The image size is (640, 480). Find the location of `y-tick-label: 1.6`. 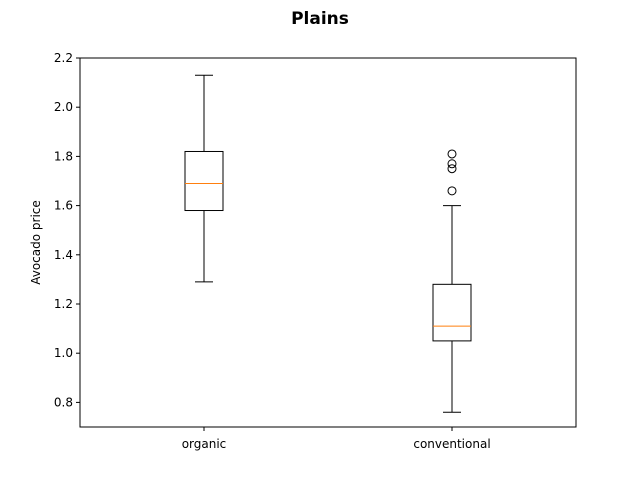

y-tick-label: 1.6 is located at coordinates (63, 206).